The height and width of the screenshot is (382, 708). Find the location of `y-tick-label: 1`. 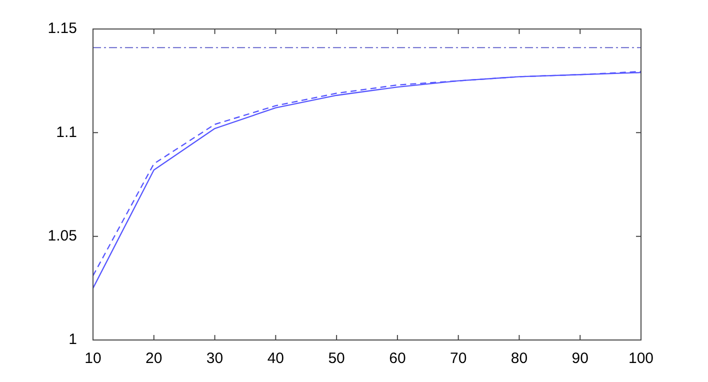

y-tick-label: 1 is located at coordinates (72, 339).